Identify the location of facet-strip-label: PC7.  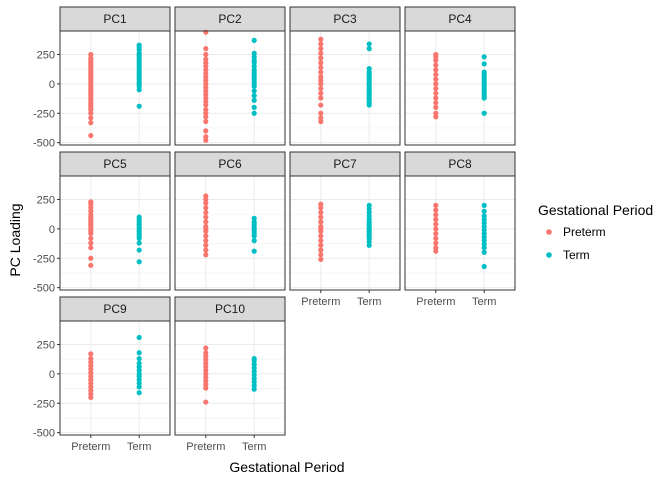
(345, 164).